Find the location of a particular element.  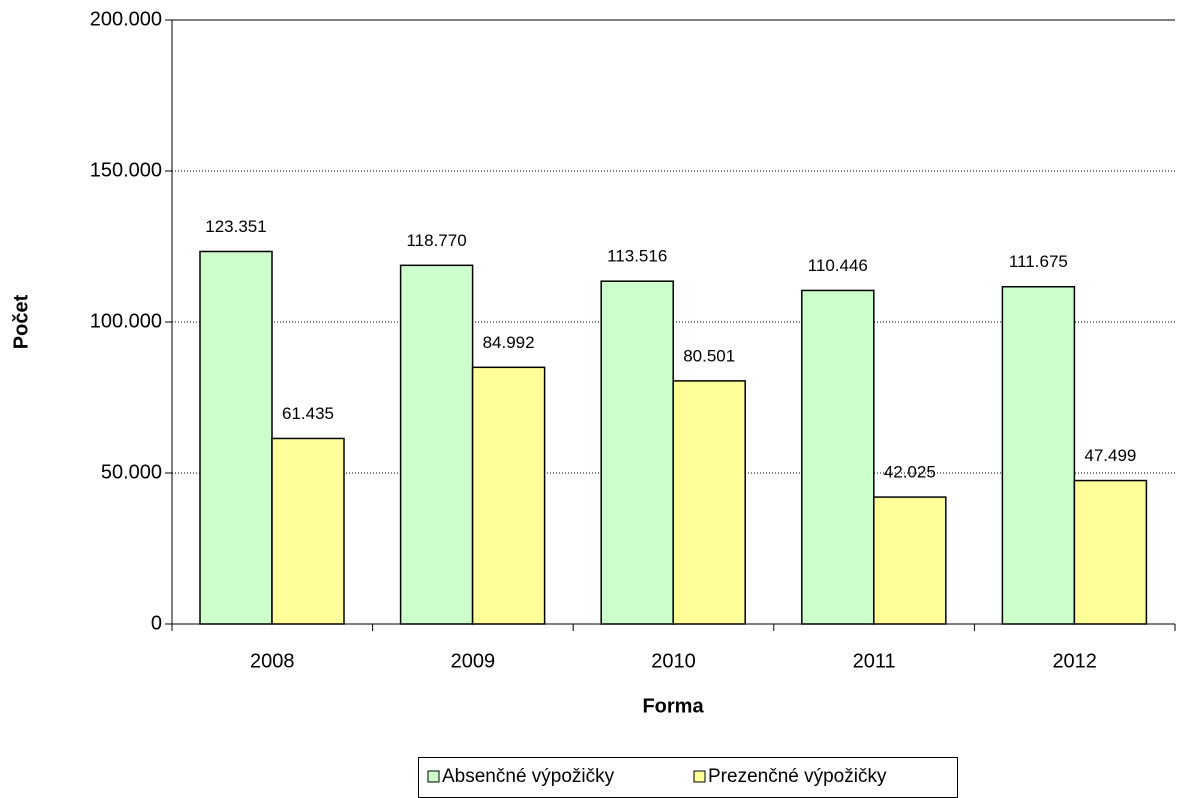

data-label: 47.499 is located at coordinates (1110, 455).